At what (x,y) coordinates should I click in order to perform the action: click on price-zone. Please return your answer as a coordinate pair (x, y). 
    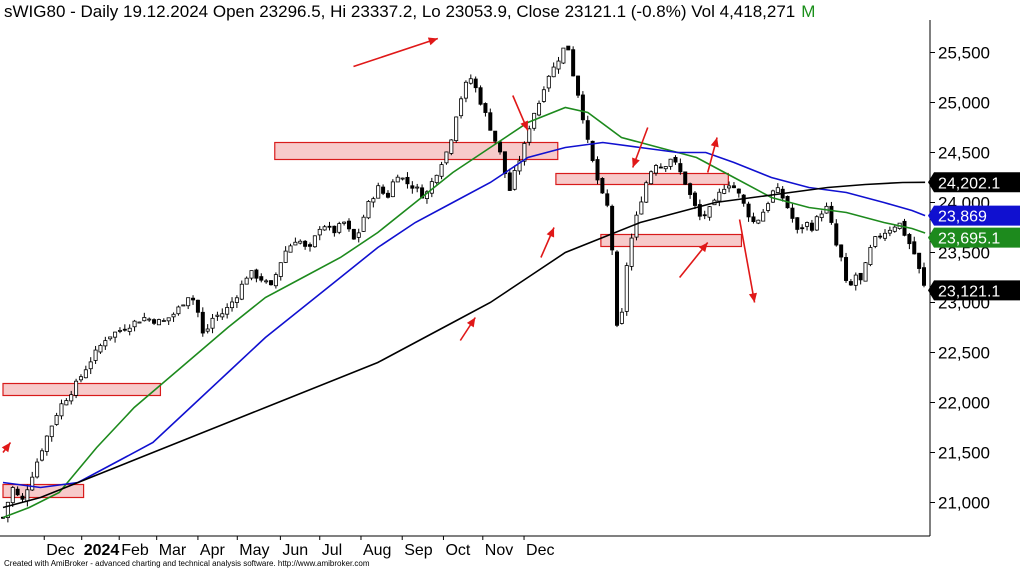
    Looking at the image, I should click on (82, 389).